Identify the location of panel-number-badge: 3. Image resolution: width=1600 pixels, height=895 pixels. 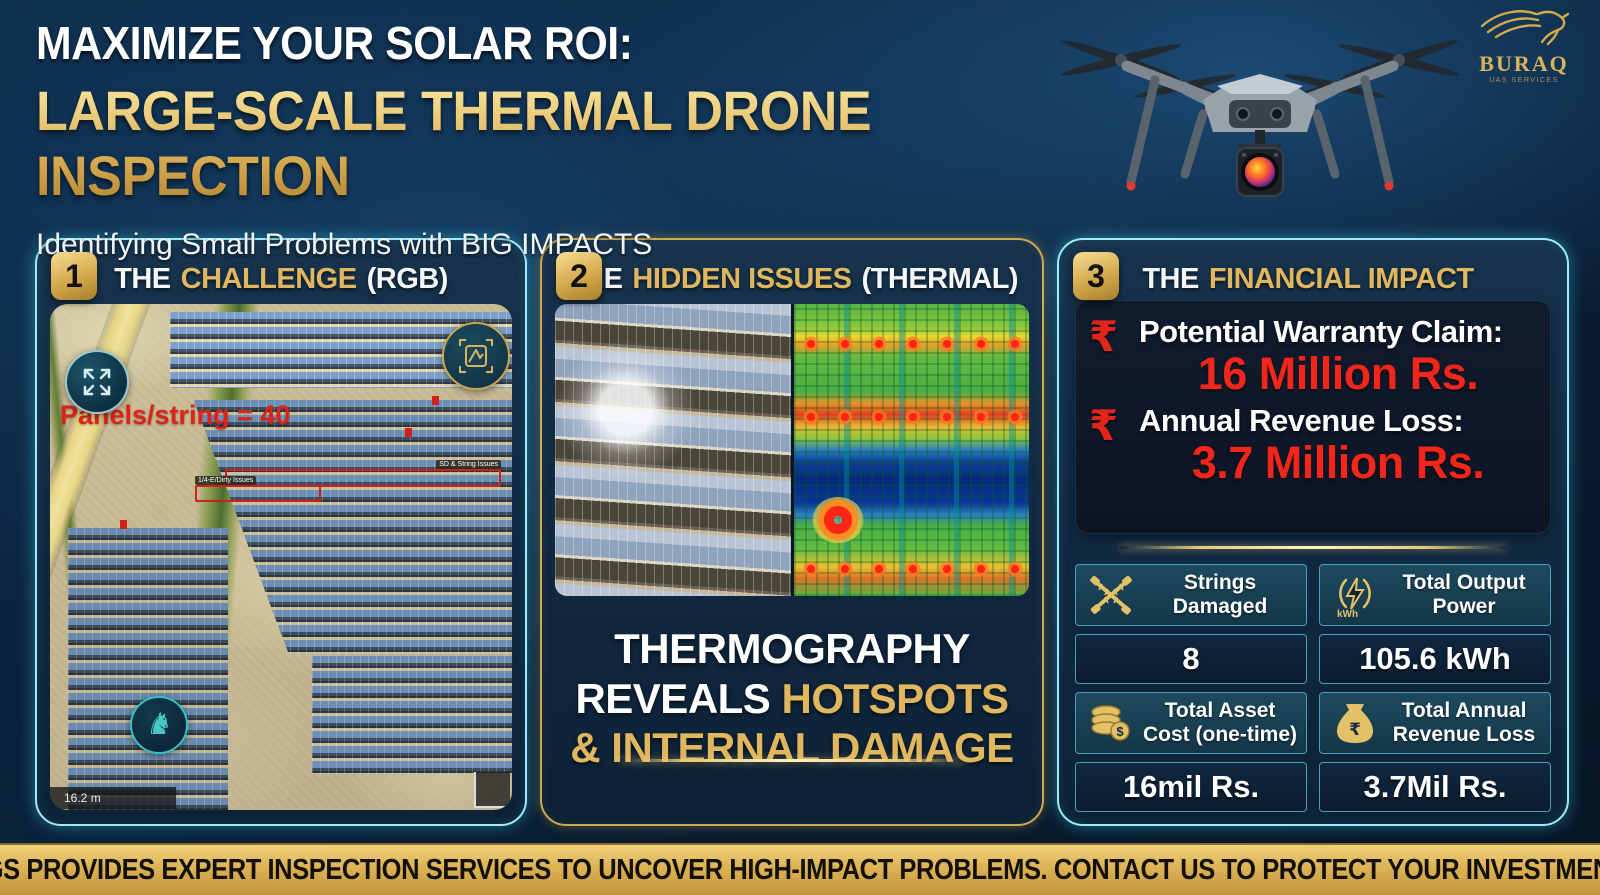
(1096, 276).